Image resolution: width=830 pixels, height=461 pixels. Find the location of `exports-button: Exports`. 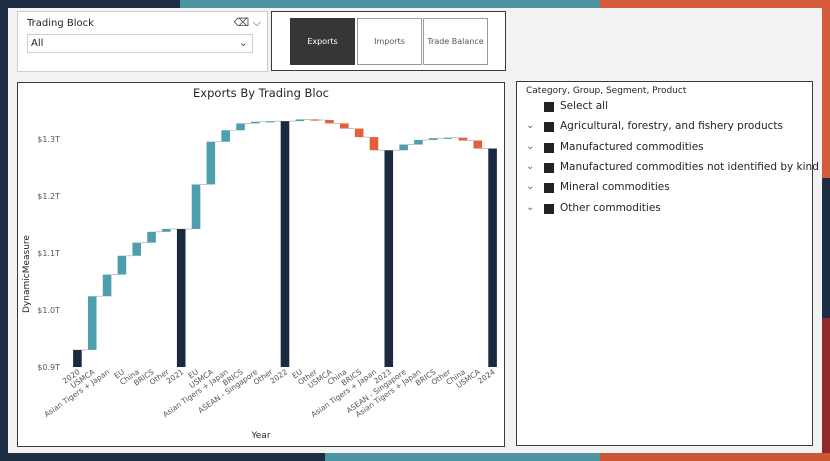

exports-button: Exports is located at coordinates (322, 41).